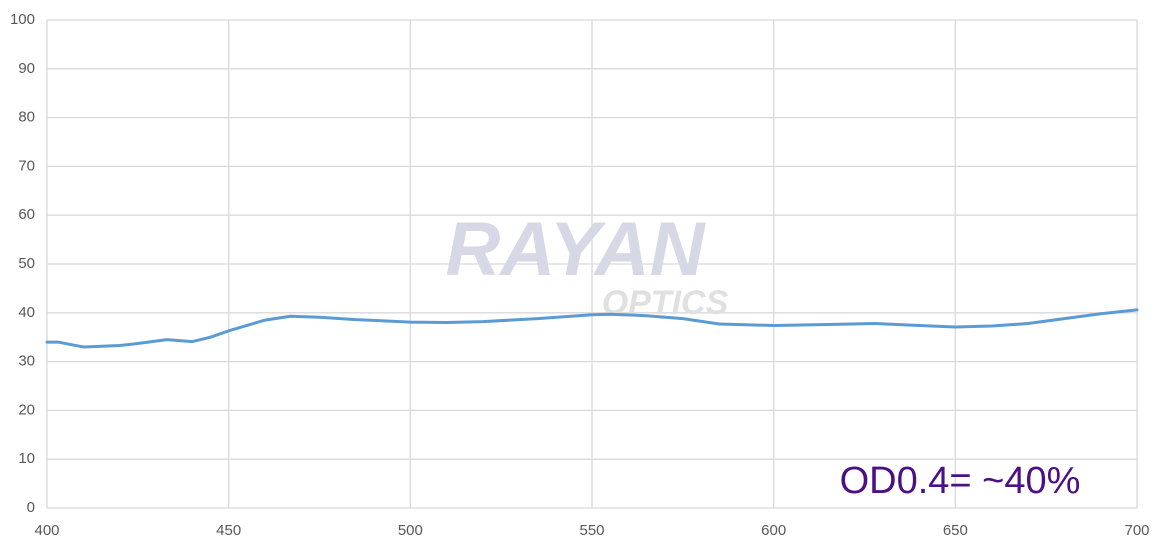  Describe the element at coordinates (26, 361) in the screenshot. I see `y-tick-label: 30` at that location.